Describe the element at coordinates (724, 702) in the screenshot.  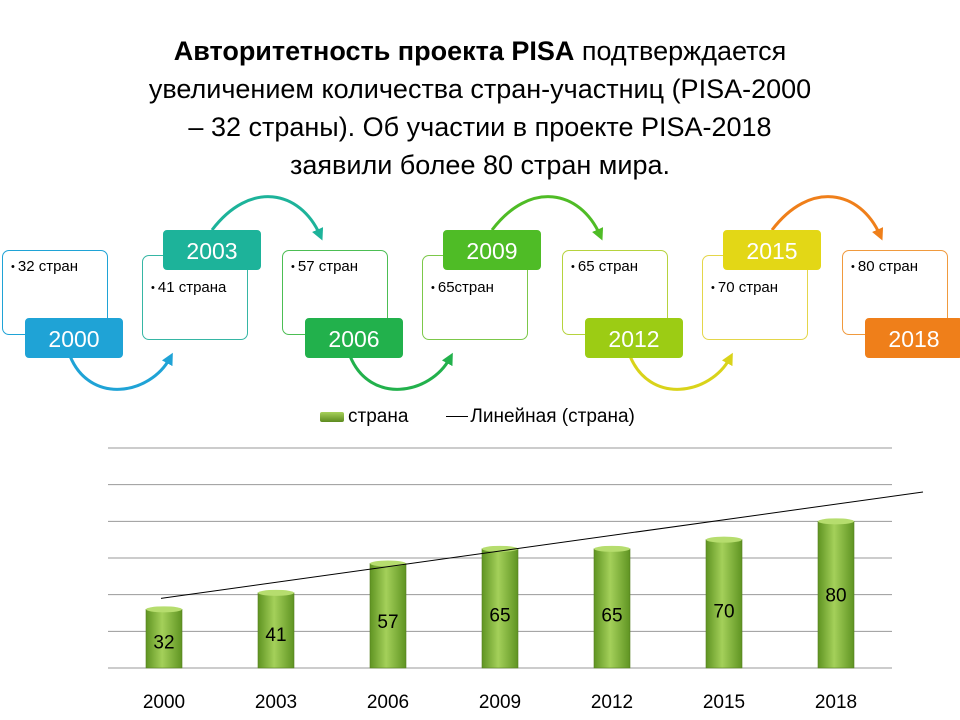
I see `x-tick-2015: 2015` at that location.